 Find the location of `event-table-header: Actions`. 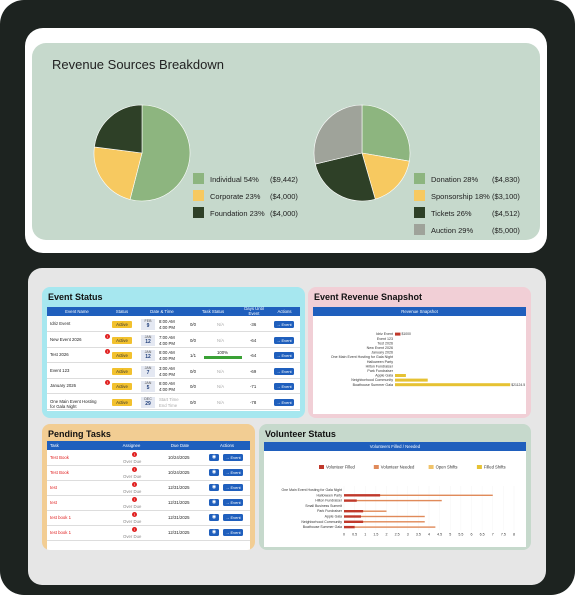

event-table-header: Actions is located at coordinates (284, 311).